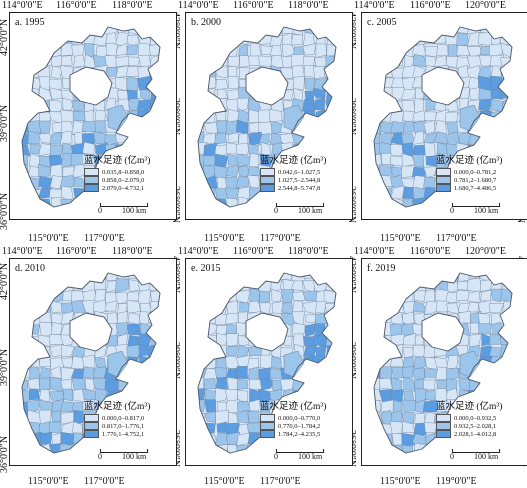 The height and width of the screenshot is (488, 527). Describe the element at coordinates (475, 434) in the screenshot. I see `legend-class: 2.028,1–4.012,8` at that location.